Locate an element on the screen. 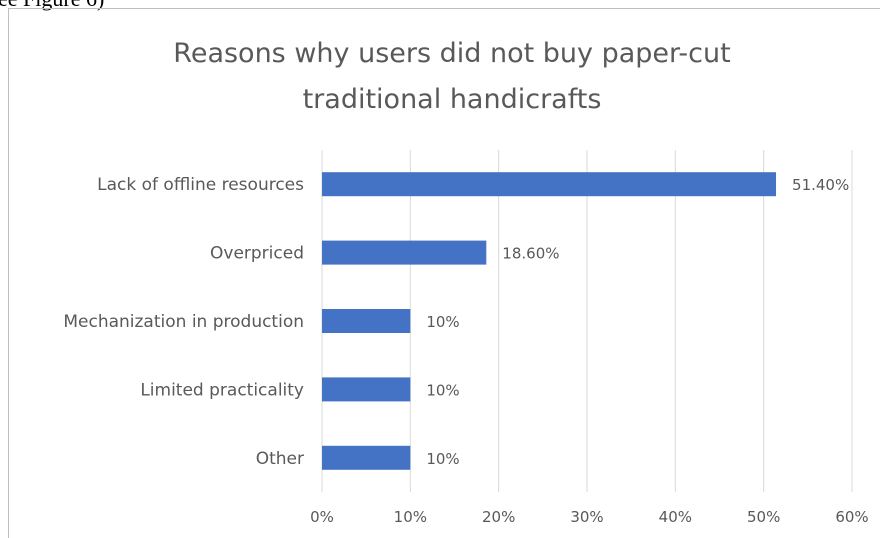 This screenshot has height=538, width=881. category-label: Limited practicality is located at coordinates (222, 390).